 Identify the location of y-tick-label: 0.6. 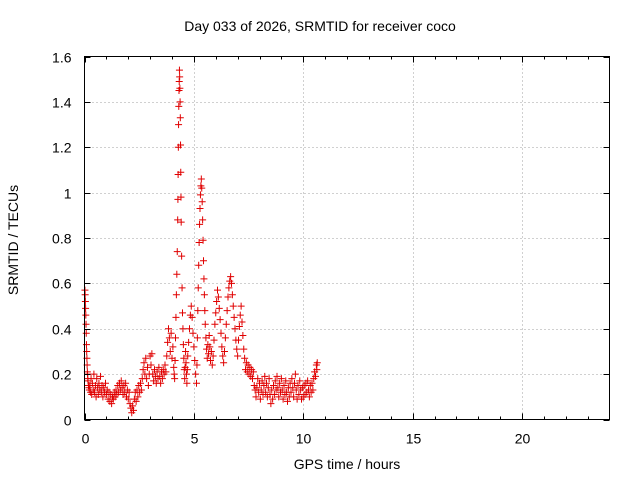
(62, 284).